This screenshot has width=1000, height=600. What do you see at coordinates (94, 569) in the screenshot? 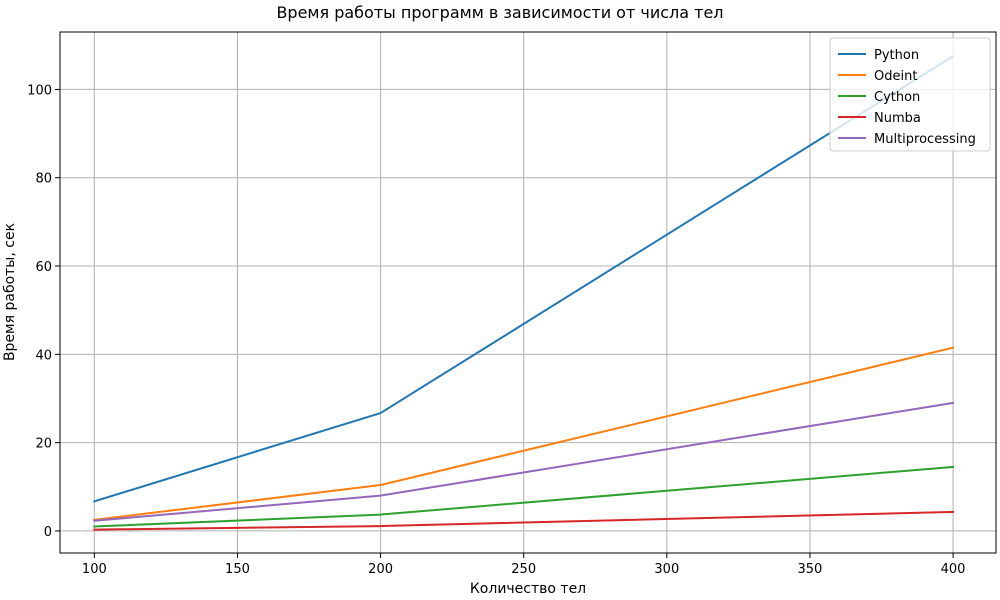
I see `x-tick-label: 100` at bounding box center [94, 569].